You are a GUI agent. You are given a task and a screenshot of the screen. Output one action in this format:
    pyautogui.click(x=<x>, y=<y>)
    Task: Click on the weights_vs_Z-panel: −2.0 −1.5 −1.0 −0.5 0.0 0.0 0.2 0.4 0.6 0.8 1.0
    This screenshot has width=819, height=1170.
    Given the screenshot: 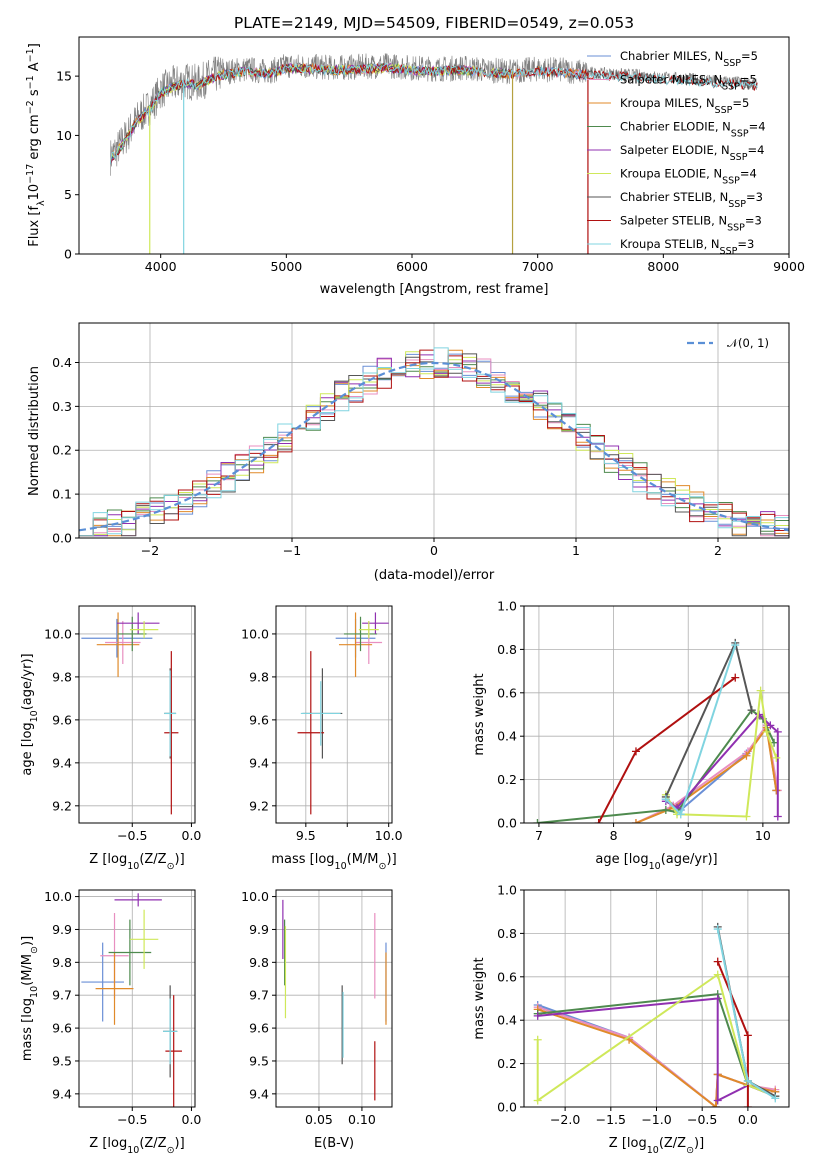 What is the action you would take?
    pyautogui.click(x=643, y=1005)
    